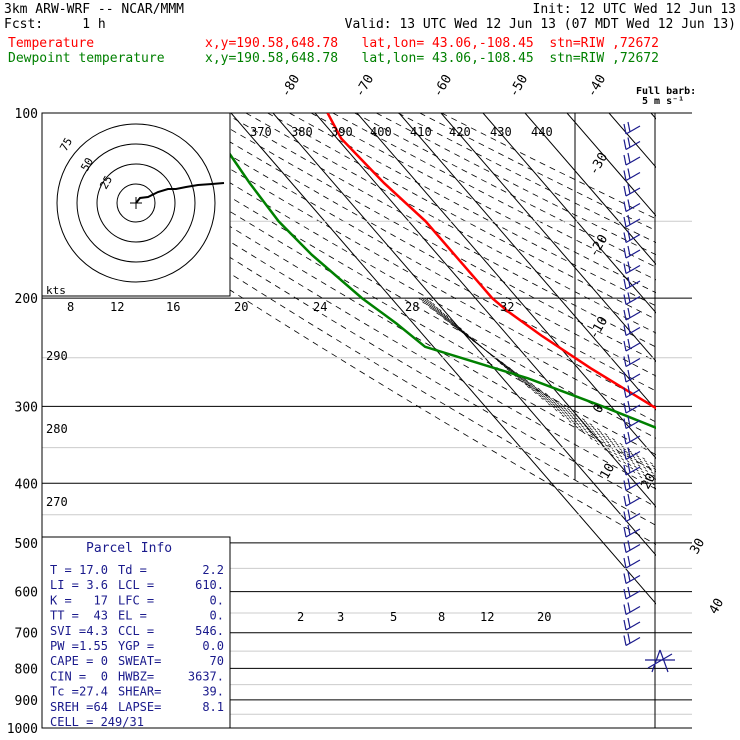 The image size is (740, 740). I want to click on mixing-ratio-label: 2, so click(300, 617).